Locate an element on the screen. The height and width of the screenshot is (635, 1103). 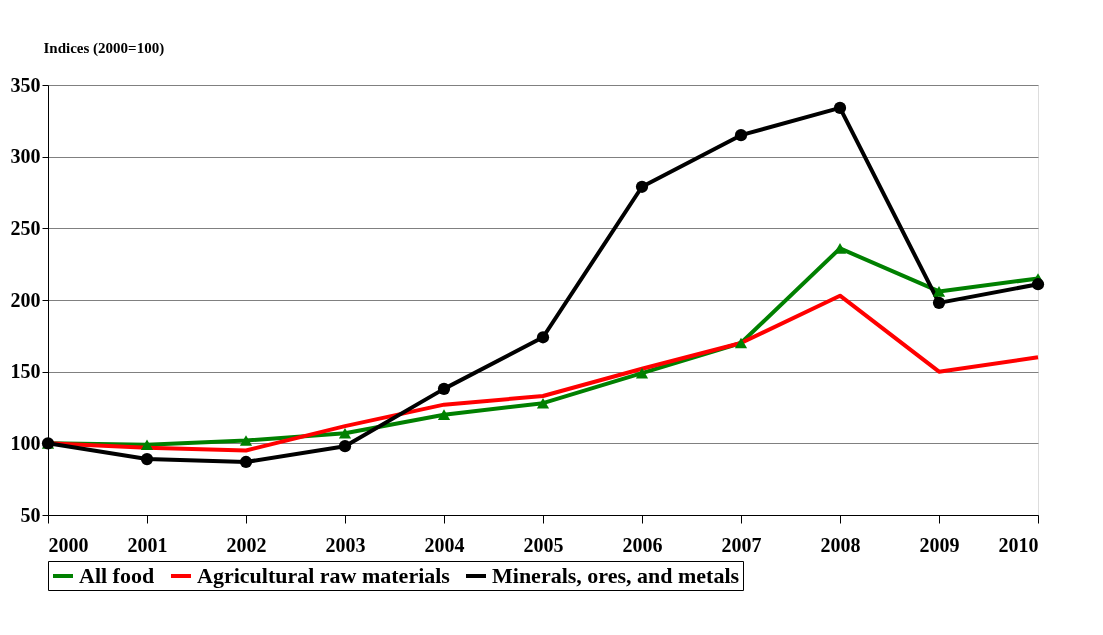
x-tick-label: 2003 is located at coordinates (345, 544).